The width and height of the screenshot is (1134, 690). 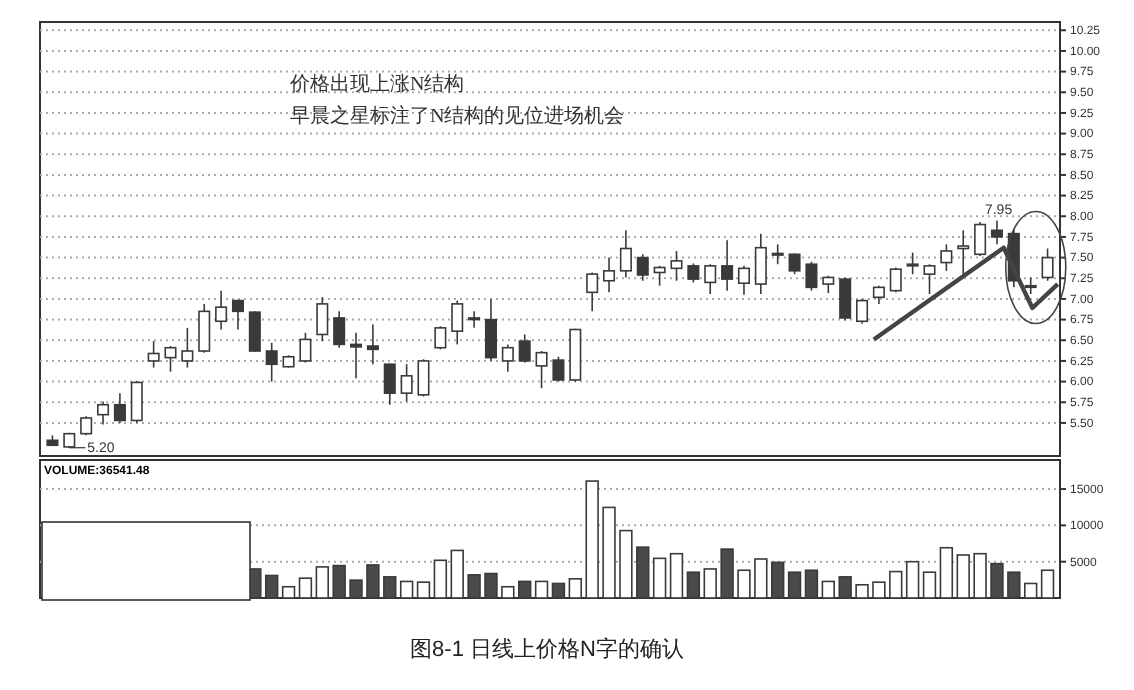 I want to click on annotation: 早晨之星标注了N结构的见位进场机会, so click(x=457, y=116).